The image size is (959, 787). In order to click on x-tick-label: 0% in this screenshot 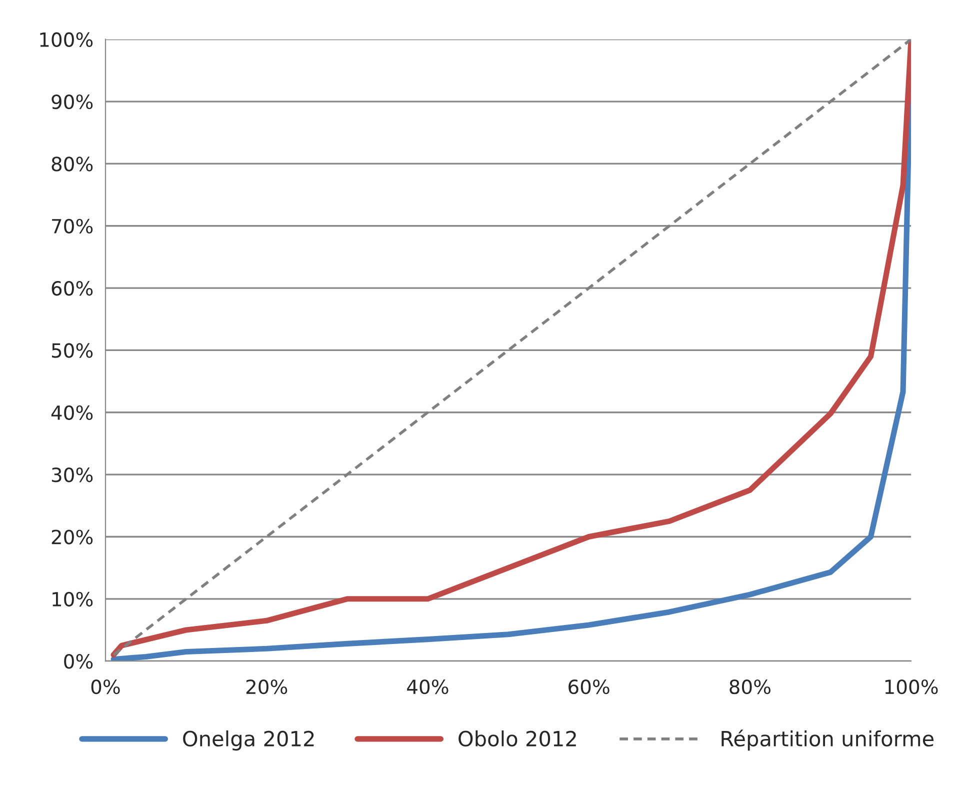, I will do `click(105, 686)`.